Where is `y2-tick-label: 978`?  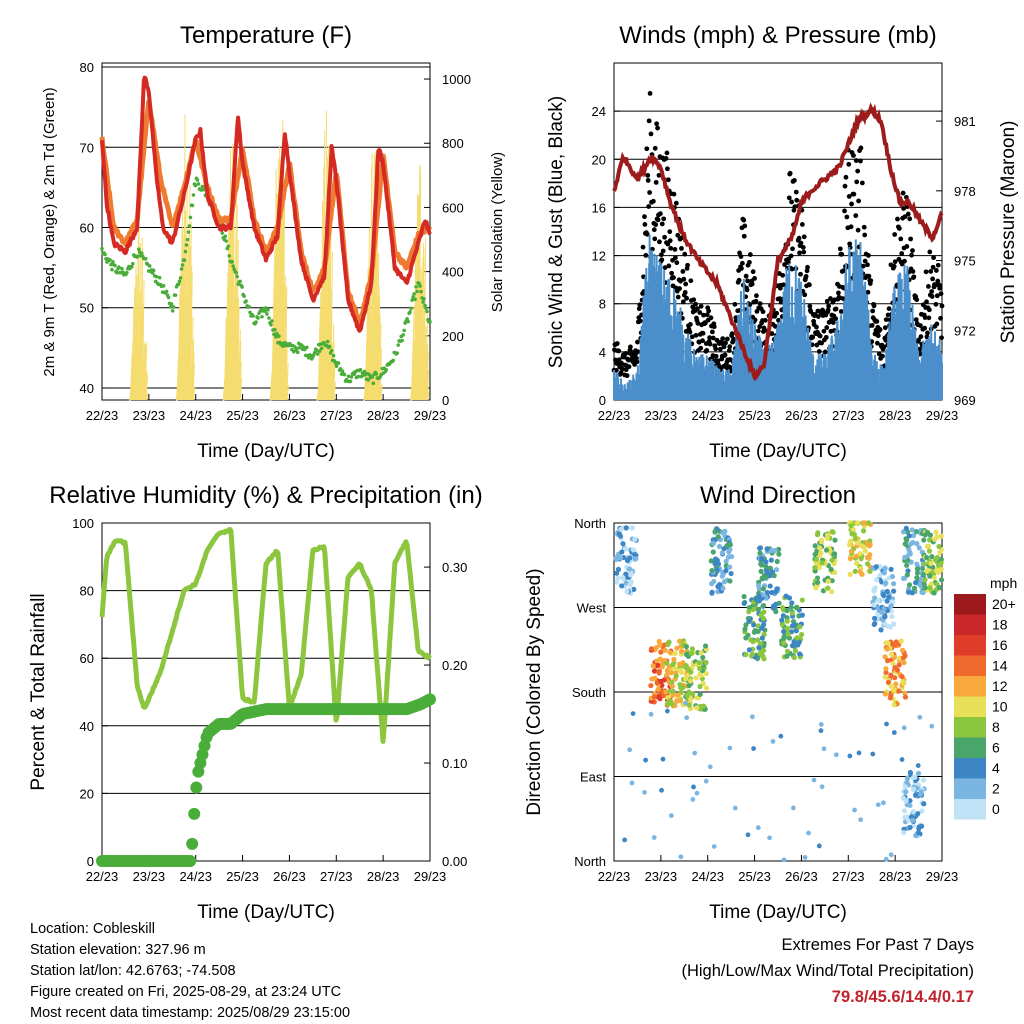
y2-tick-label: 978 is located at coordinates (965, 191).